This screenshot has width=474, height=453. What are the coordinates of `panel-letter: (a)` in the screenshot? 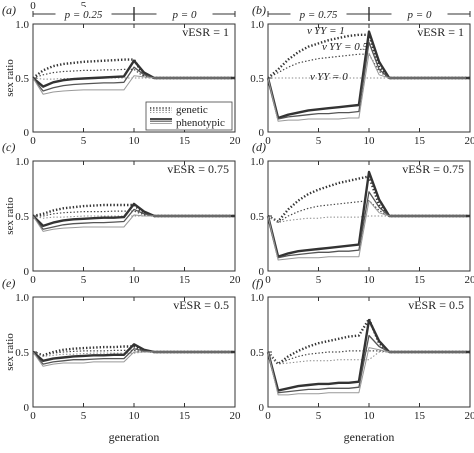 It's located at (9, 10).